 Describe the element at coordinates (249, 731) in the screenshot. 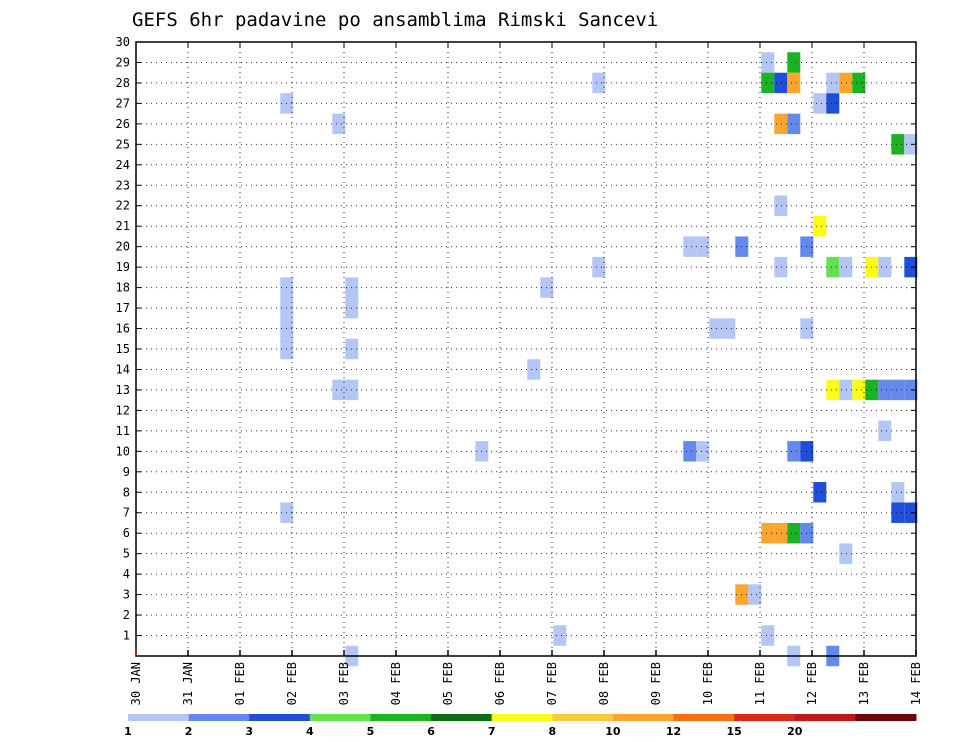

I see `colorbar-label: 3` at that location.